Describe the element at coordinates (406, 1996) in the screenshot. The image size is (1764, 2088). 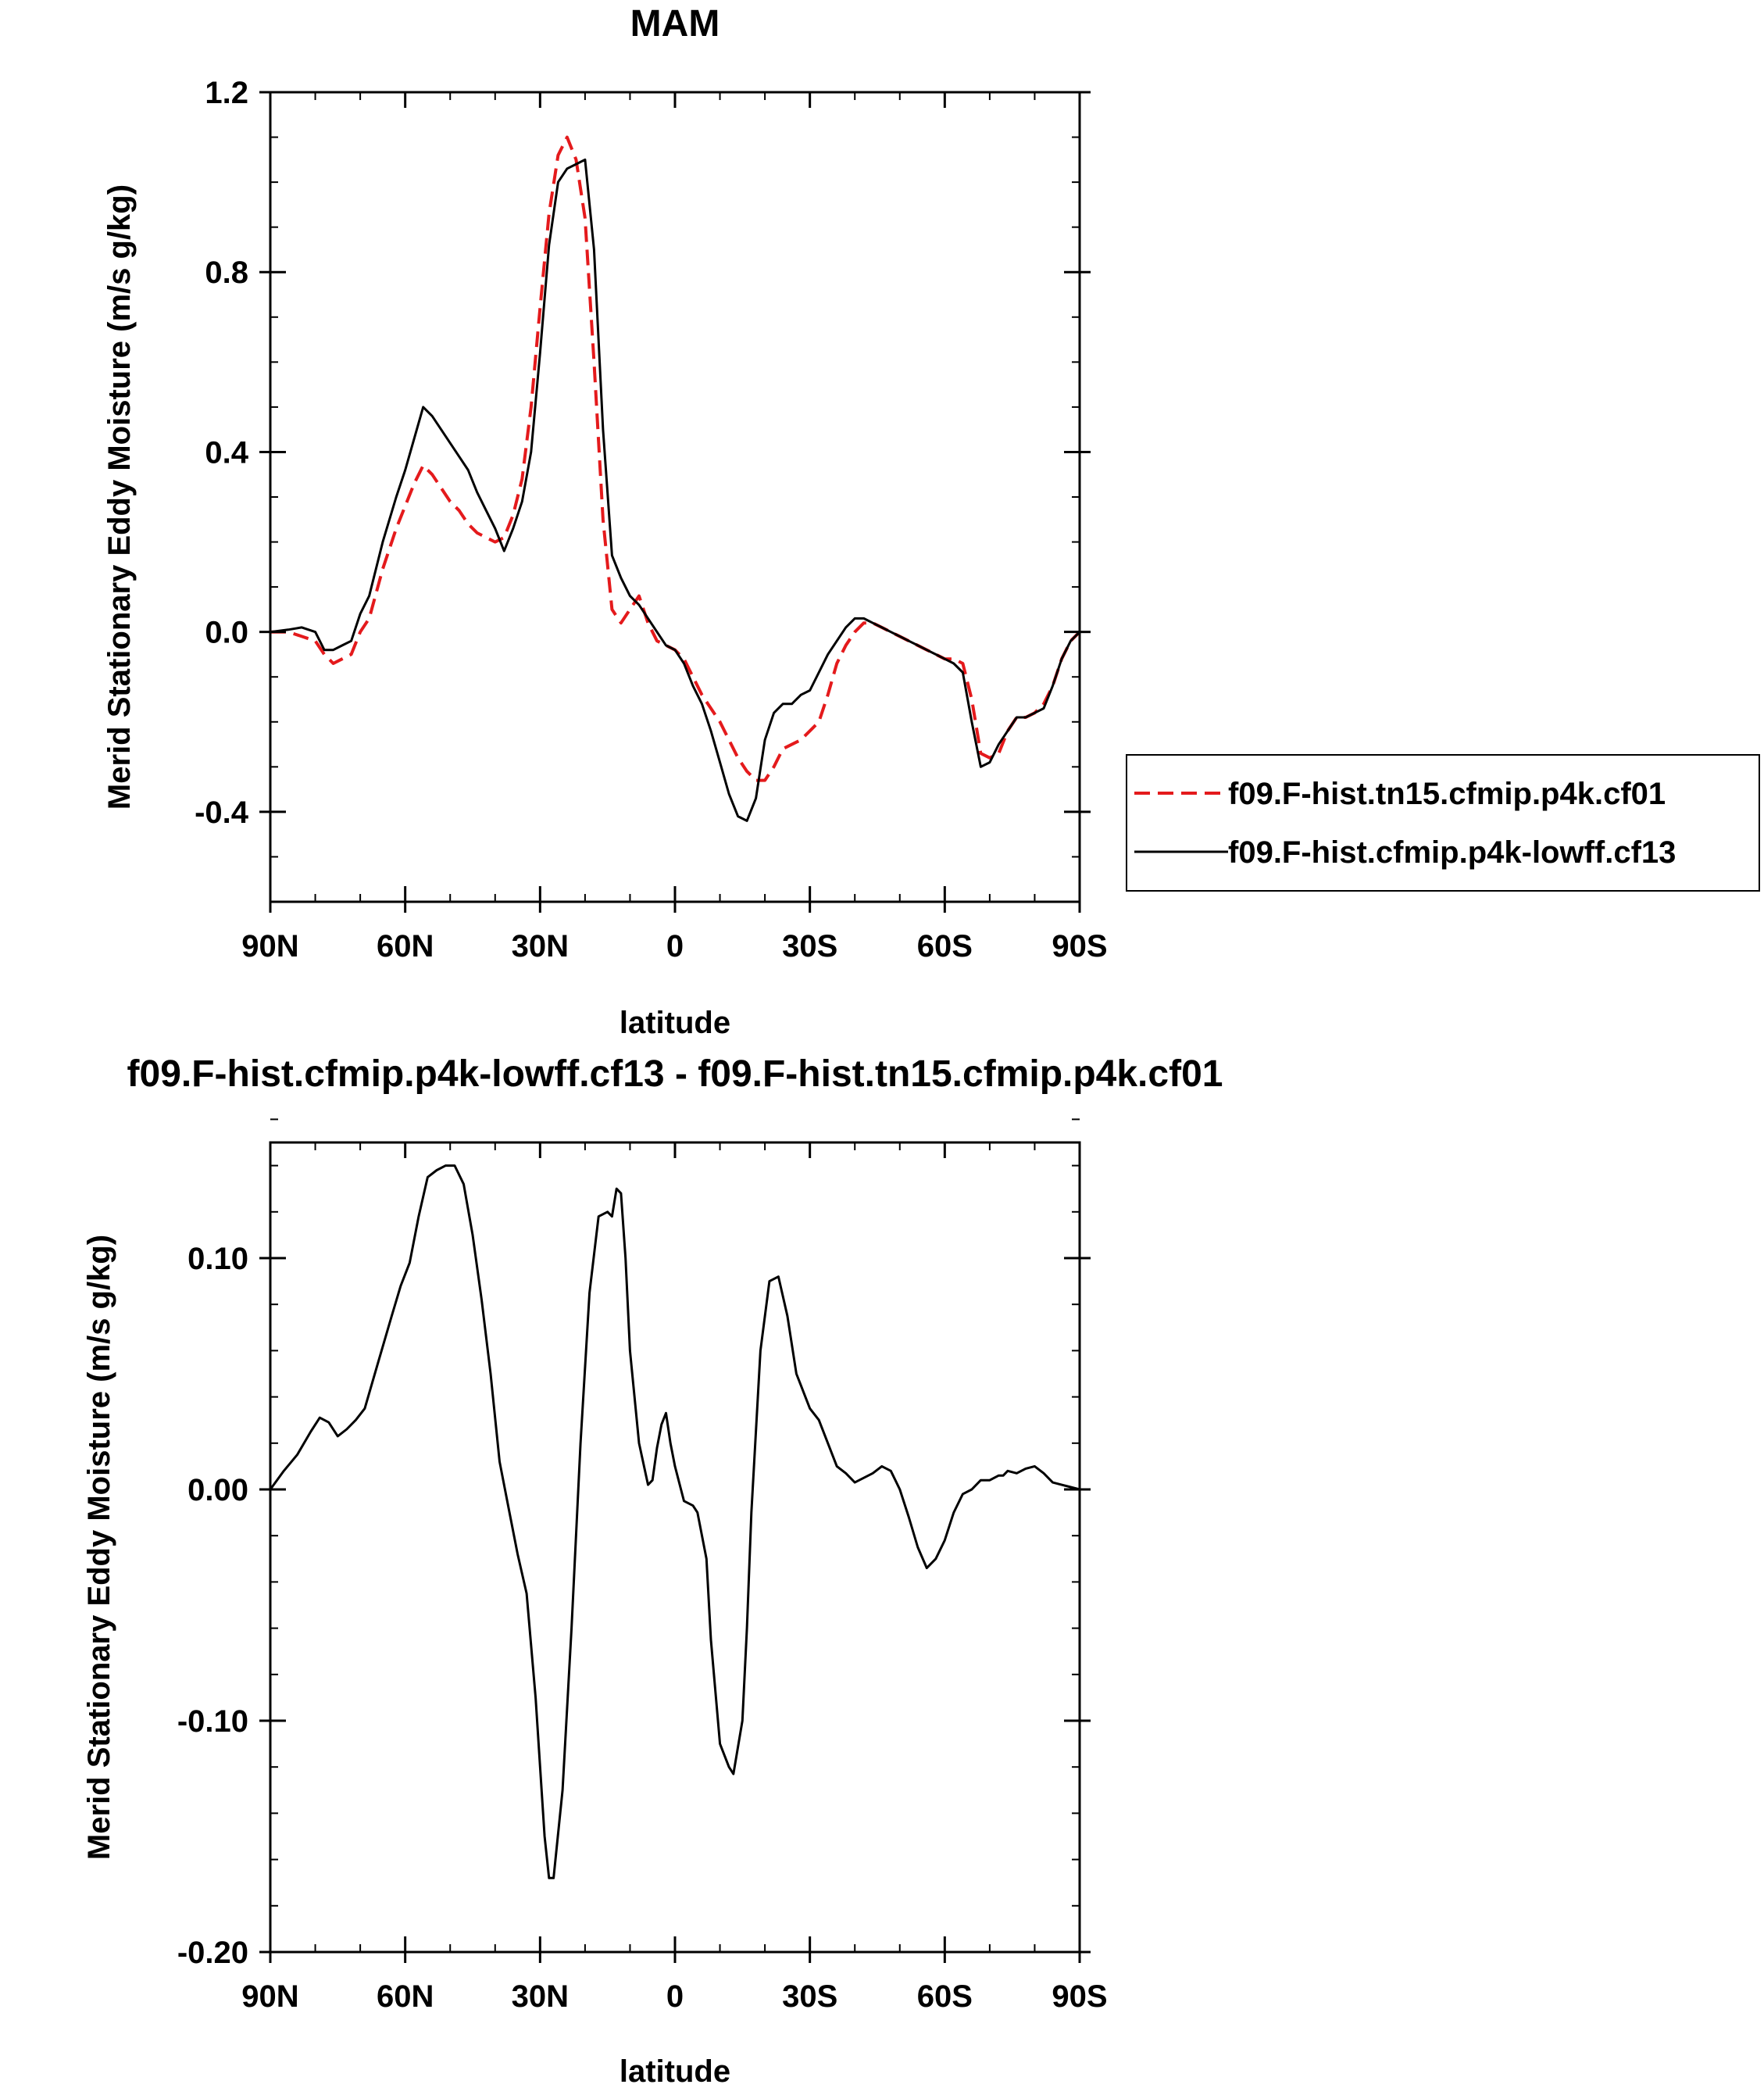
I see `bottom-x-tick-label: 60N` at that location.